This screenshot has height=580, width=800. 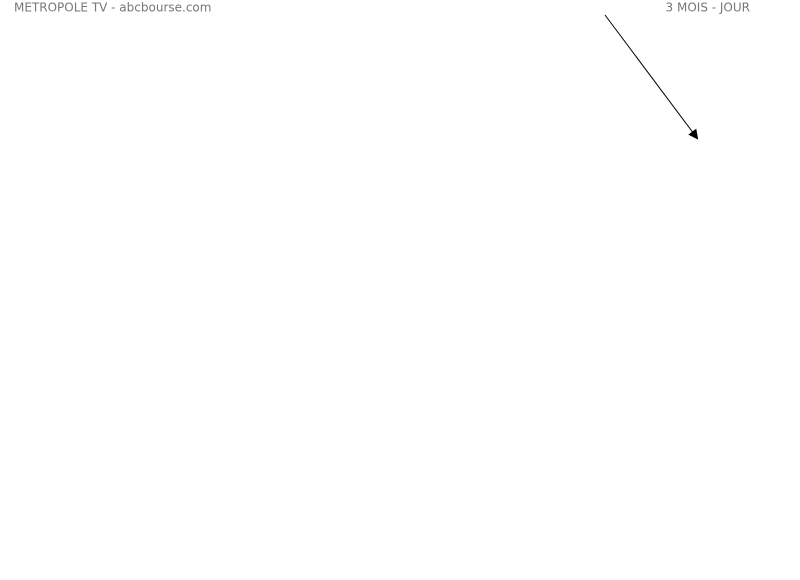 I want to click on chart-title: METROPOLE TV - abcbourse.com, so click(x=112, y=8).